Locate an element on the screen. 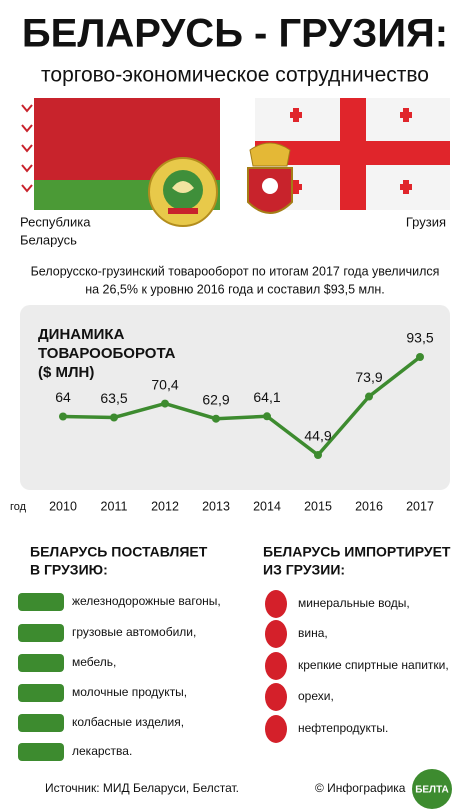  chart-title: ДИНАМИКА is located at coordinates (81, 334).